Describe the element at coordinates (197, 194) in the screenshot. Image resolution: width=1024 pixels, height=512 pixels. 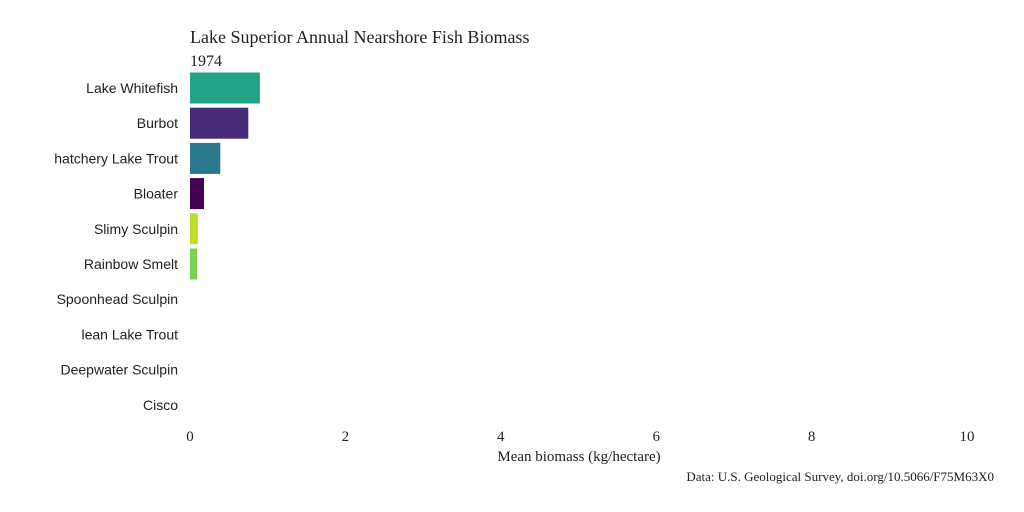
I see `bar-bloater` at that location.